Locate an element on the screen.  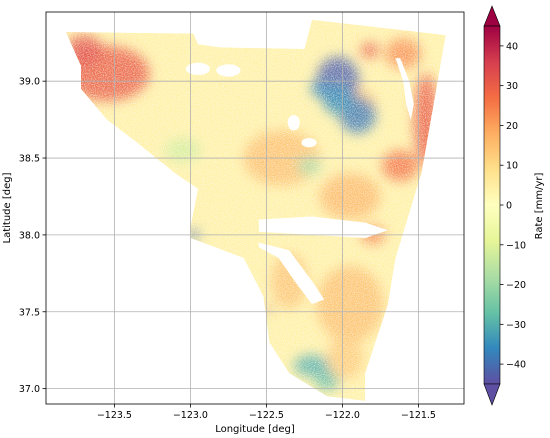
colorbar-extend-bottom is located at coordinates (492, 394).